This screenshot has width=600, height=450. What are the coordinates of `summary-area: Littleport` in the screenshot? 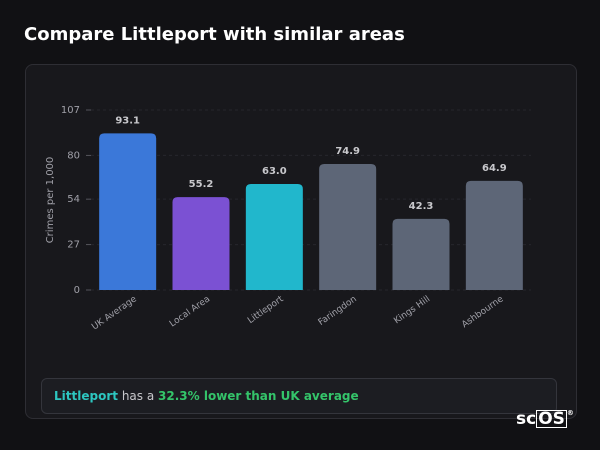 It's located at (86, 396).